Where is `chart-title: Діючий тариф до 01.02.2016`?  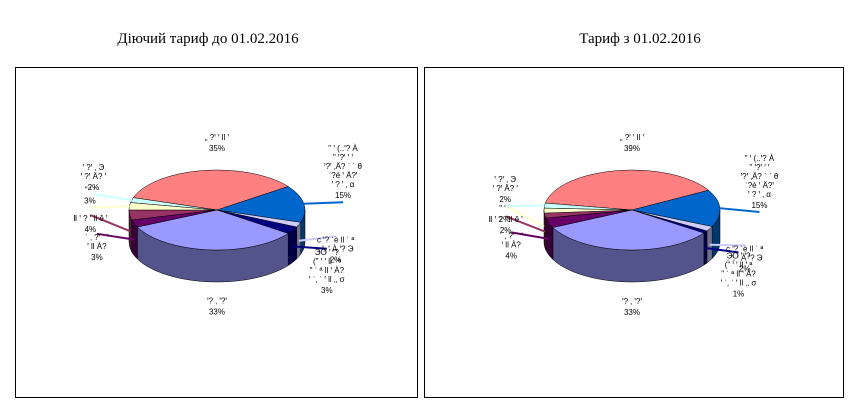 chart-title: Діючий тариф до 01.02.2016 is located at coordinates (208, 39).